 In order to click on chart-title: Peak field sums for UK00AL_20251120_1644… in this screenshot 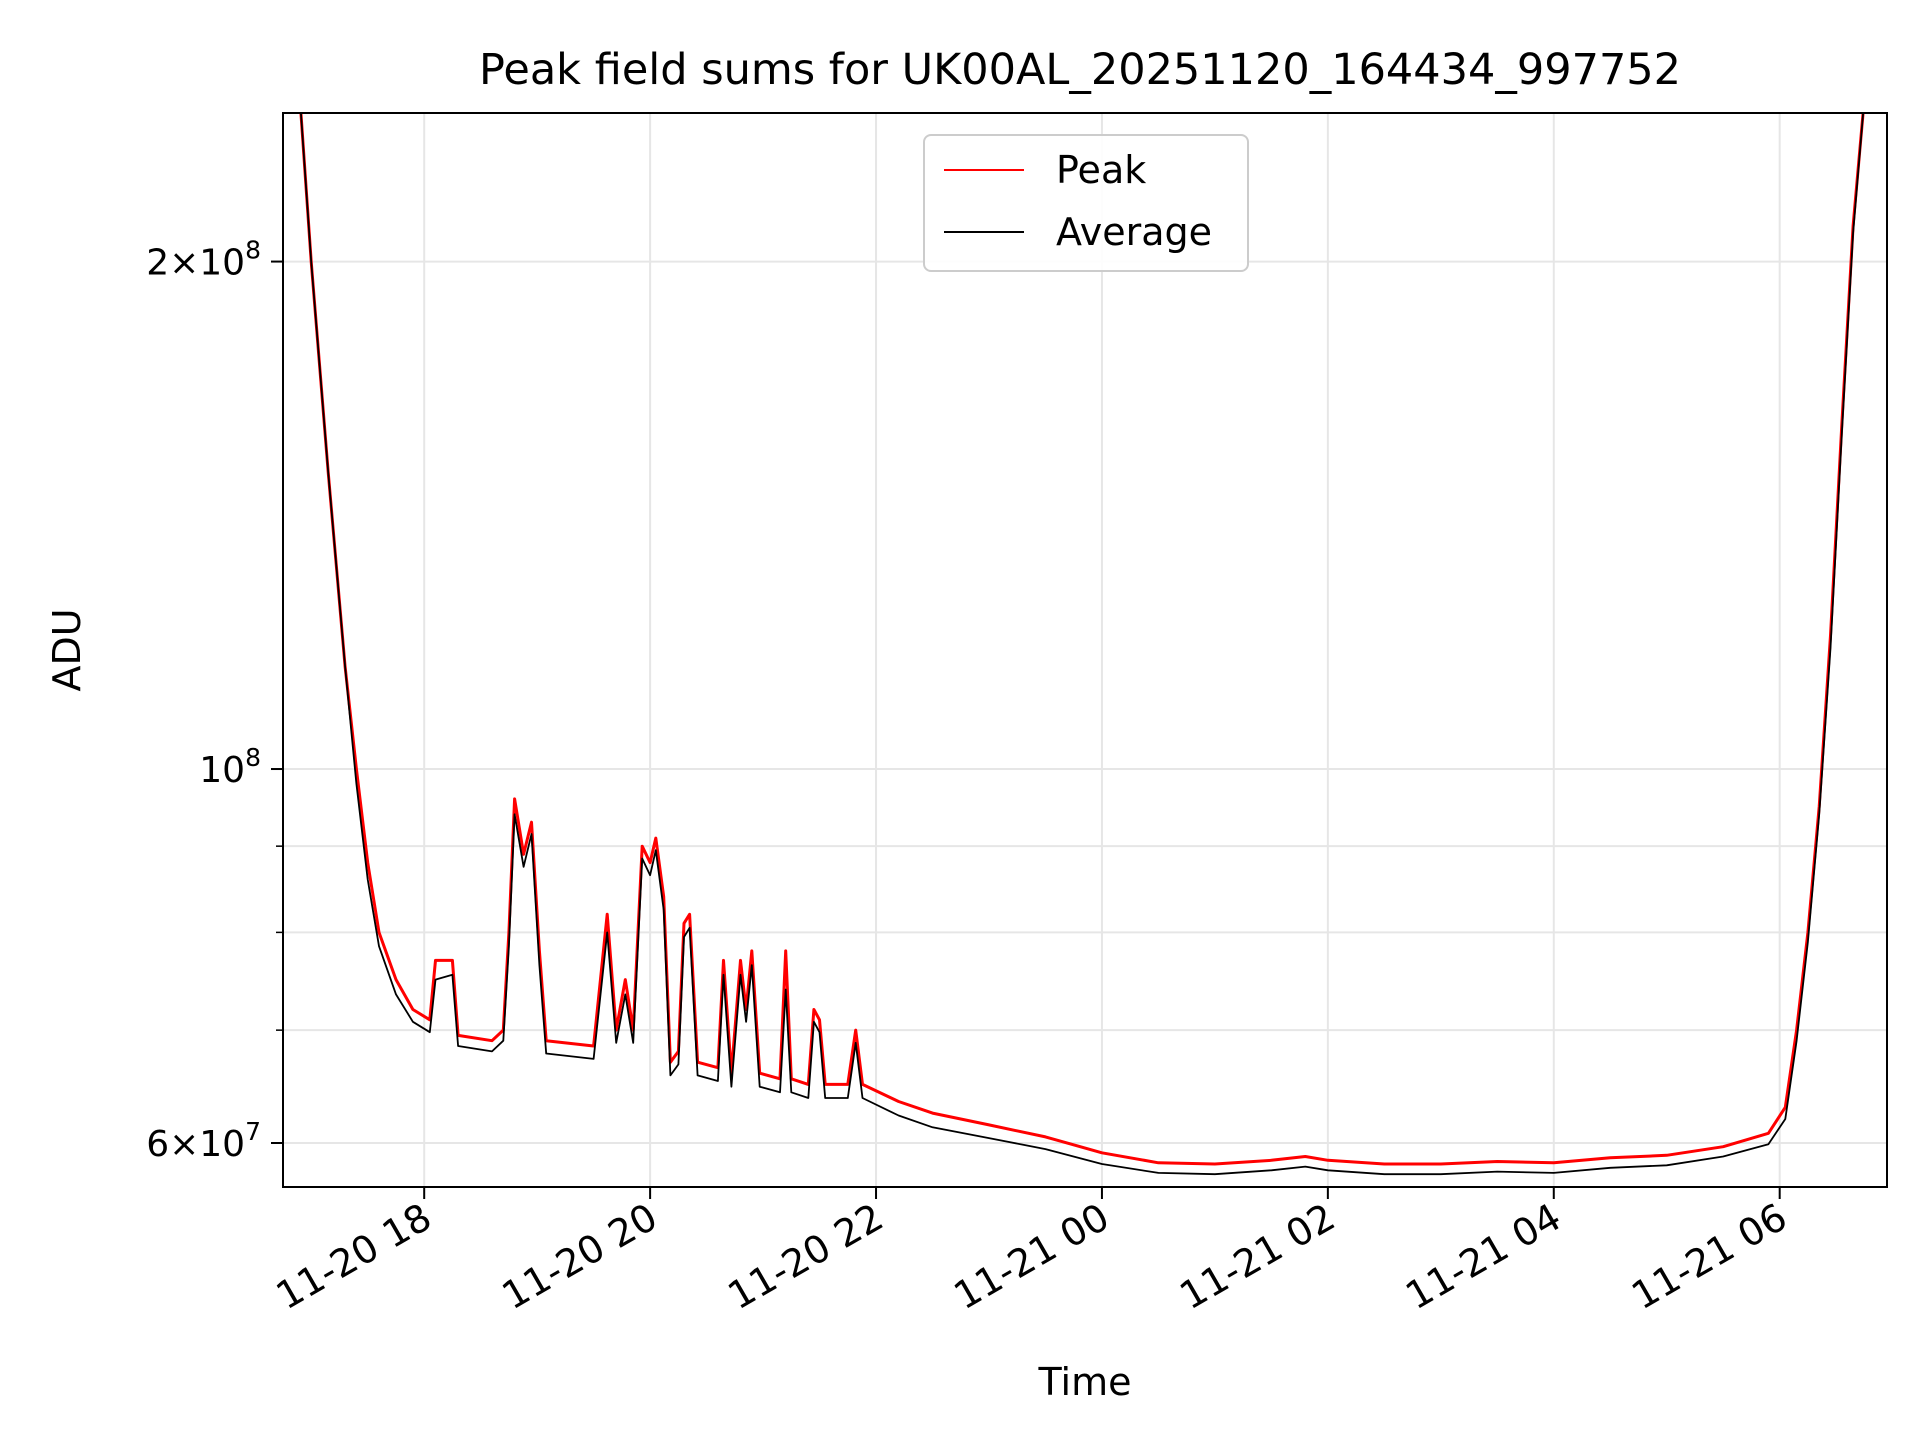, I will do `click(1080, 70)`.